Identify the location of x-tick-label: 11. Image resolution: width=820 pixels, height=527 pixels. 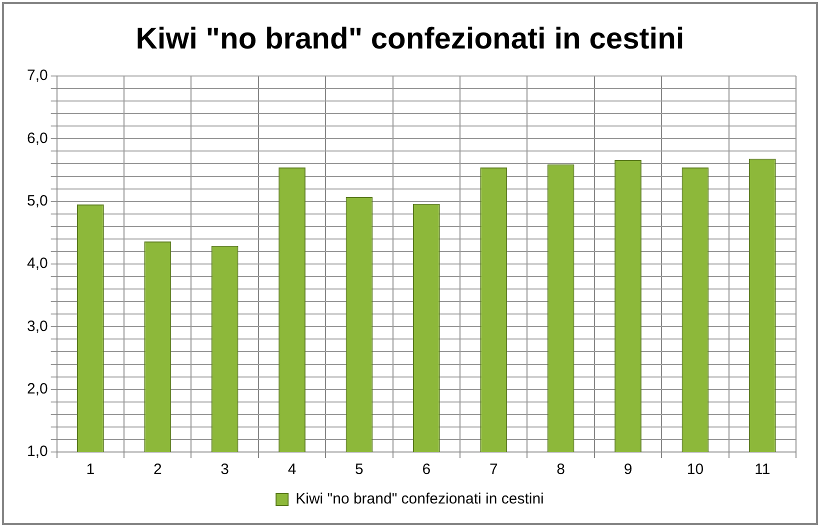
(762, 469).